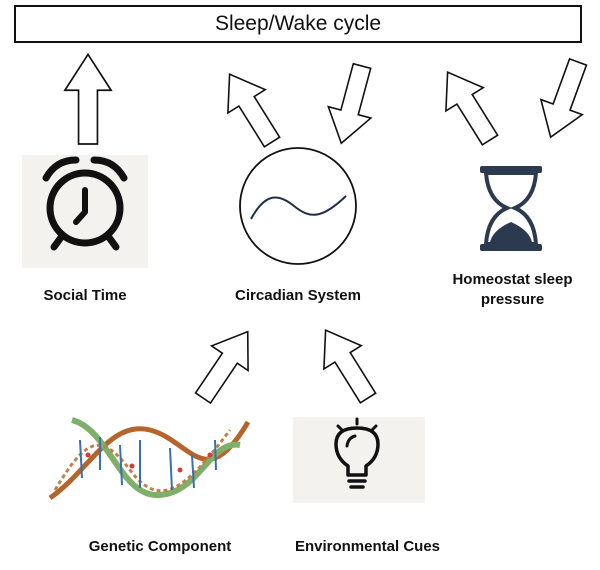  I want to click on arrow-cycle-to-circadian, so click(352, 104).